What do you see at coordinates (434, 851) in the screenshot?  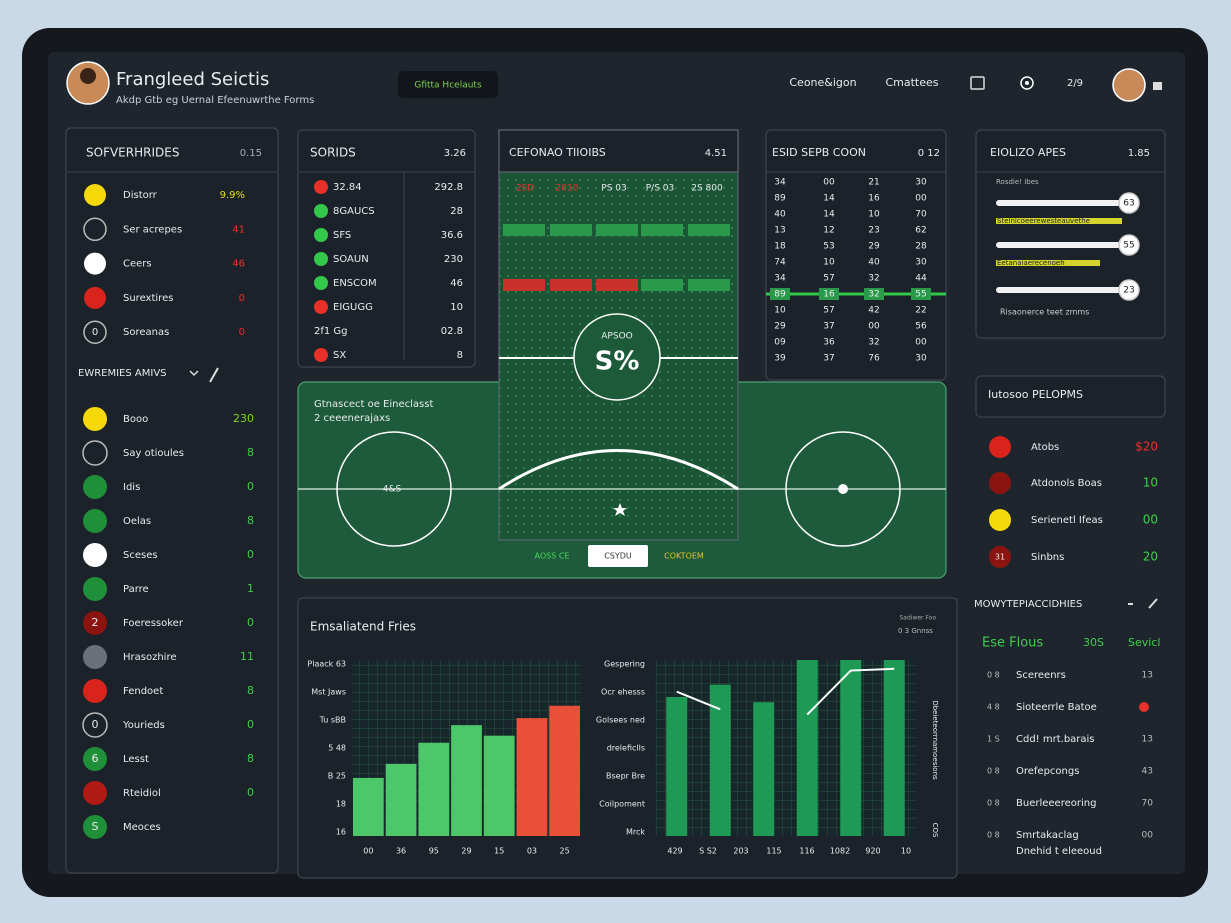 I see `x-tick-label: 95` at bounding box center [434, 851].